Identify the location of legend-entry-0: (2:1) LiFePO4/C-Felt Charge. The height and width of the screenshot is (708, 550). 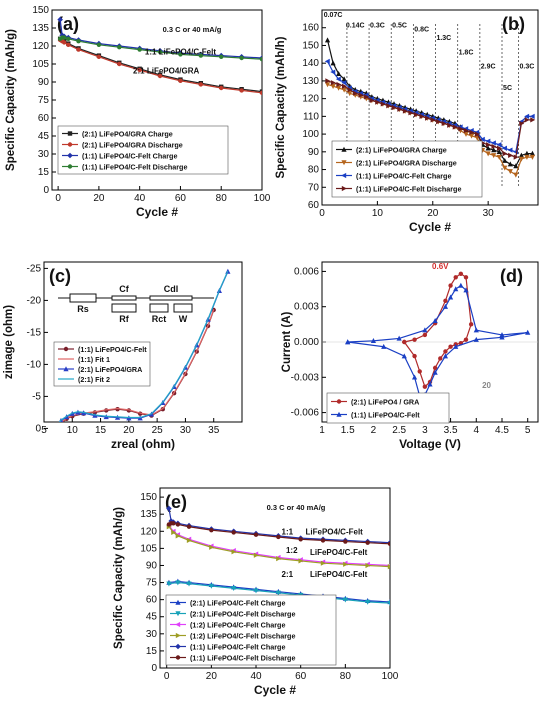
(237, 603).